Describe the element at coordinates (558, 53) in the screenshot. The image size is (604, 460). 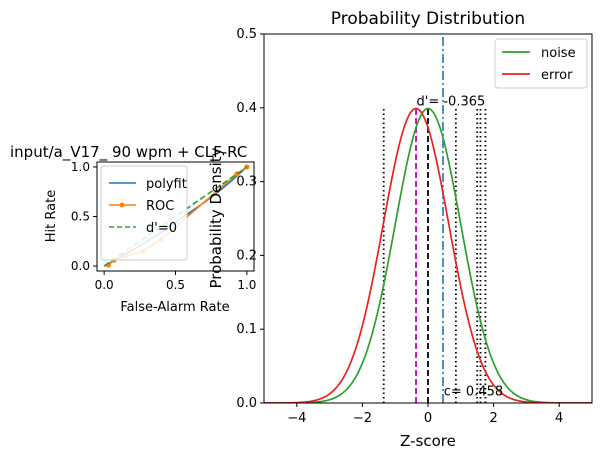
I see `pd-legend-label-noise: noise` at that location.